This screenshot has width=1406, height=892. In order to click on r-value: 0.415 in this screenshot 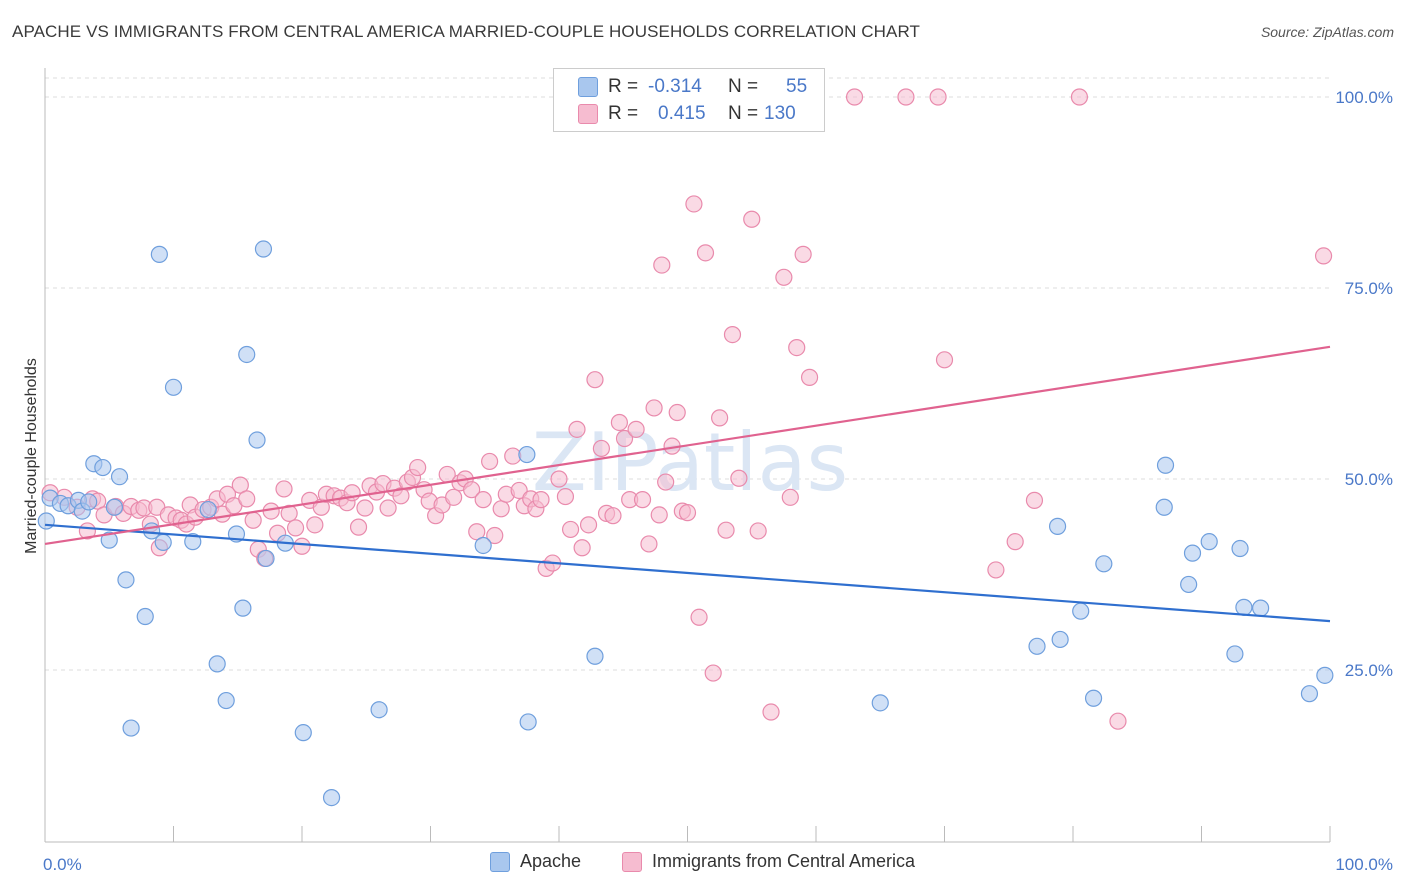, I will do `click(682, 113)`.